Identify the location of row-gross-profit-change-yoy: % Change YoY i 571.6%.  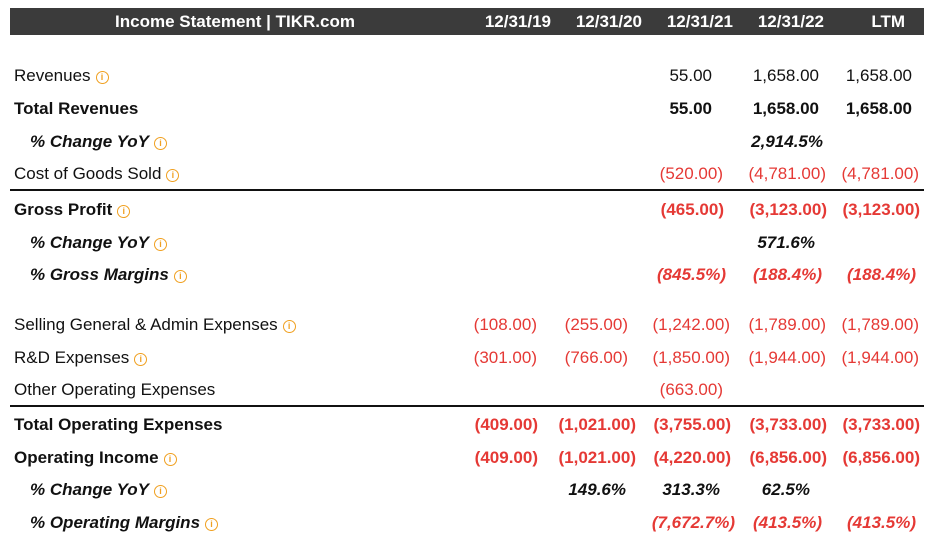
(468, 244).